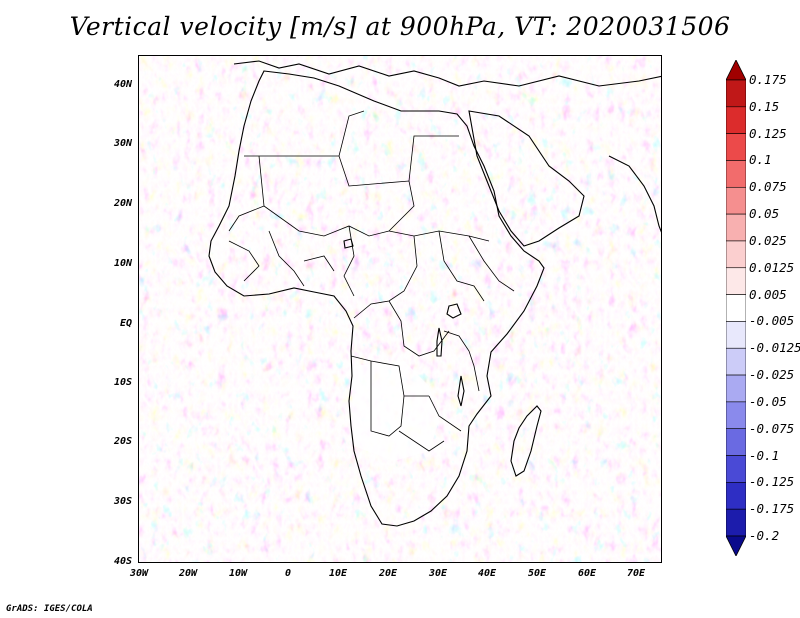 The height and width of the screenshot is (618, 800). Describe the element at coordinates (461, 391) in the screenshot. I see `lake-malawi` at that location.